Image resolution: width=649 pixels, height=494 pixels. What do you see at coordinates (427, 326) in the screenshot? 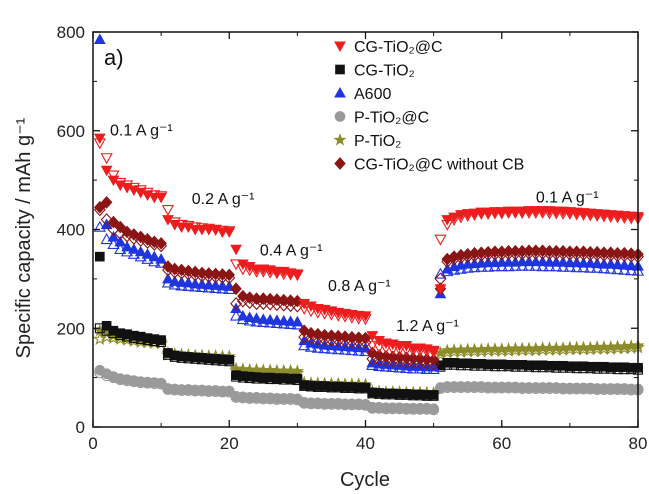
I see `current-density-label: 1.2 A g⁻¹` at bounding box center [427, 326].